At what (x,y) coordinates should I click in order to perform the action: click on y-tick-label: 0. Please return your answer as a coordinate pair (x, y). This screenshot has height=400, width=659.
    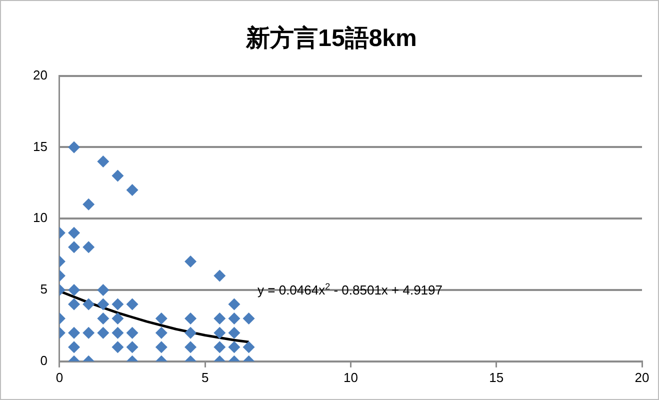
    Looking at the image, I should click on (44, 360).